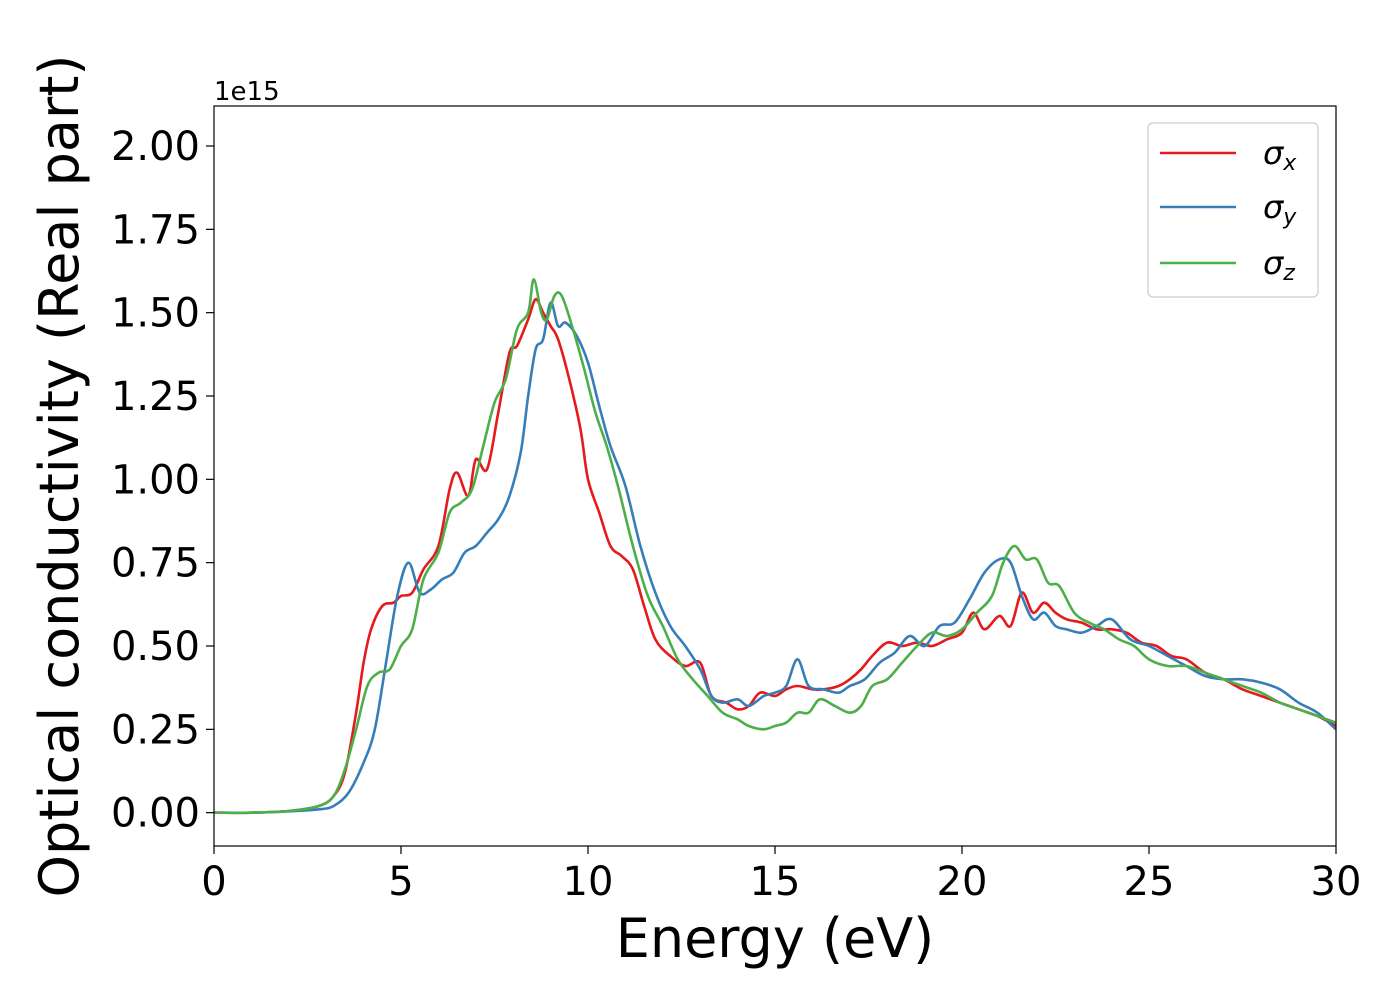  What do you see at coordinates (155, 480) in the screenshot?
I see `y-tick-label: 1.00` at bounding box center [155, 480].